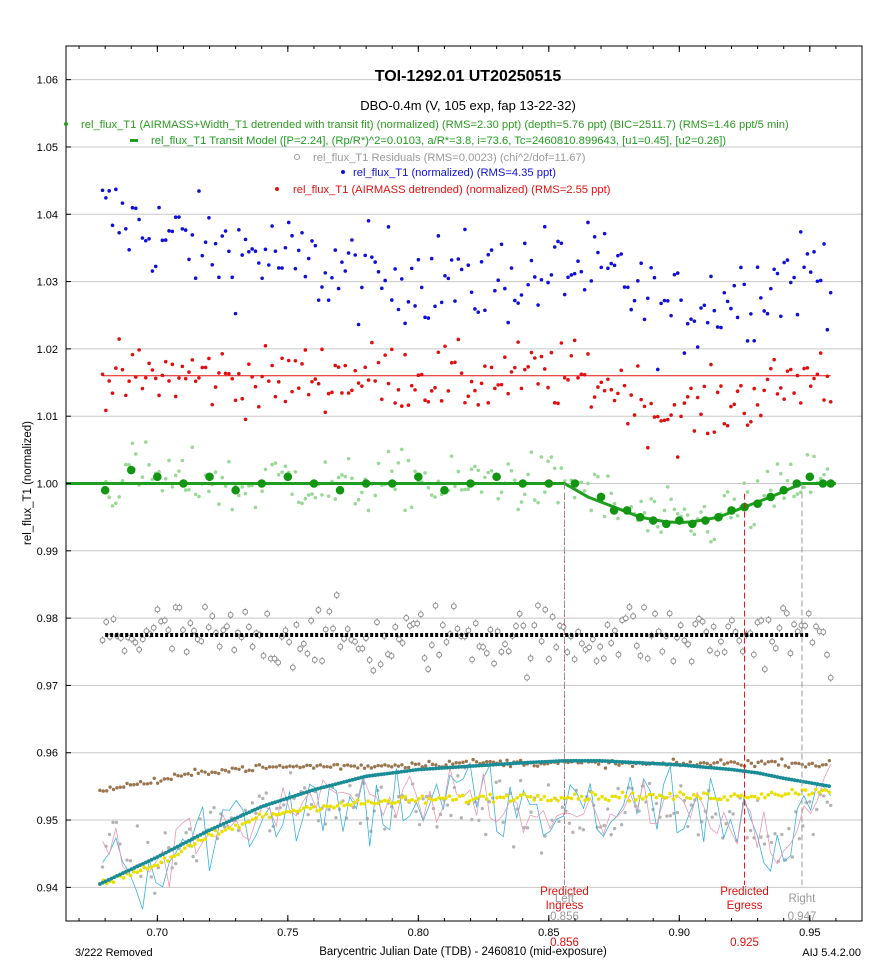  I want to click on y-tick-label-12: 1.06, so click(47, 81).